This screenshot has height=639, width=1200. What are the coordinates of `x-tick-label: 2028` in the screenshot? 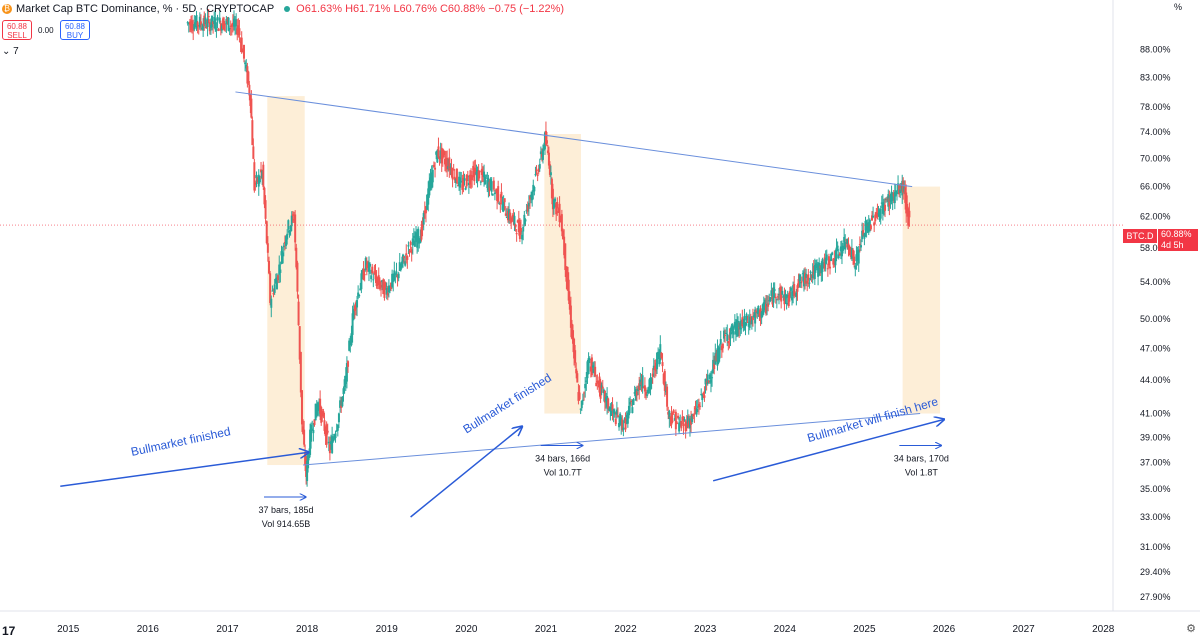 It's located at (1103, 629).